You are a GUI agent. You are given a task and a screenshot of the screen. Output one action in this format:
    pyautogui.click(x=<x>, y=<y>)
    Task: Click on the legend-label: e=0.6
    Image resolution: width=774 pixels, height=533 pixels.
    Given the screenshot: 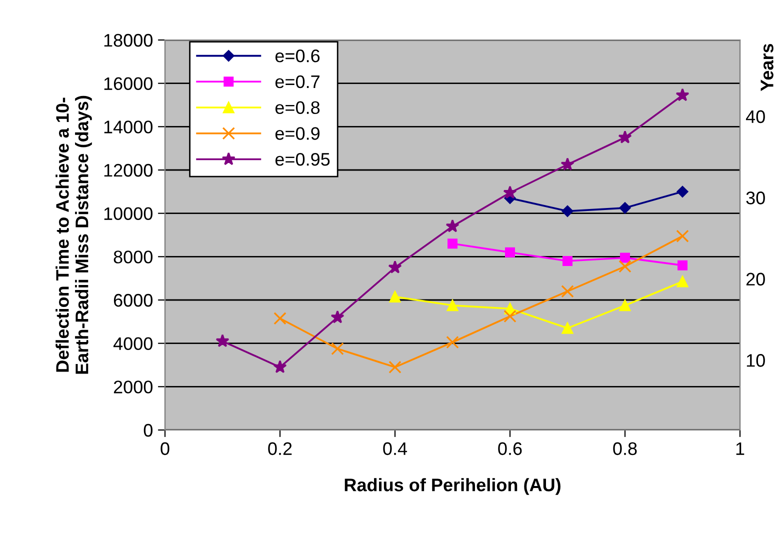 What is the action you would take?
    pyautogui.click(x=297, y=56)
    